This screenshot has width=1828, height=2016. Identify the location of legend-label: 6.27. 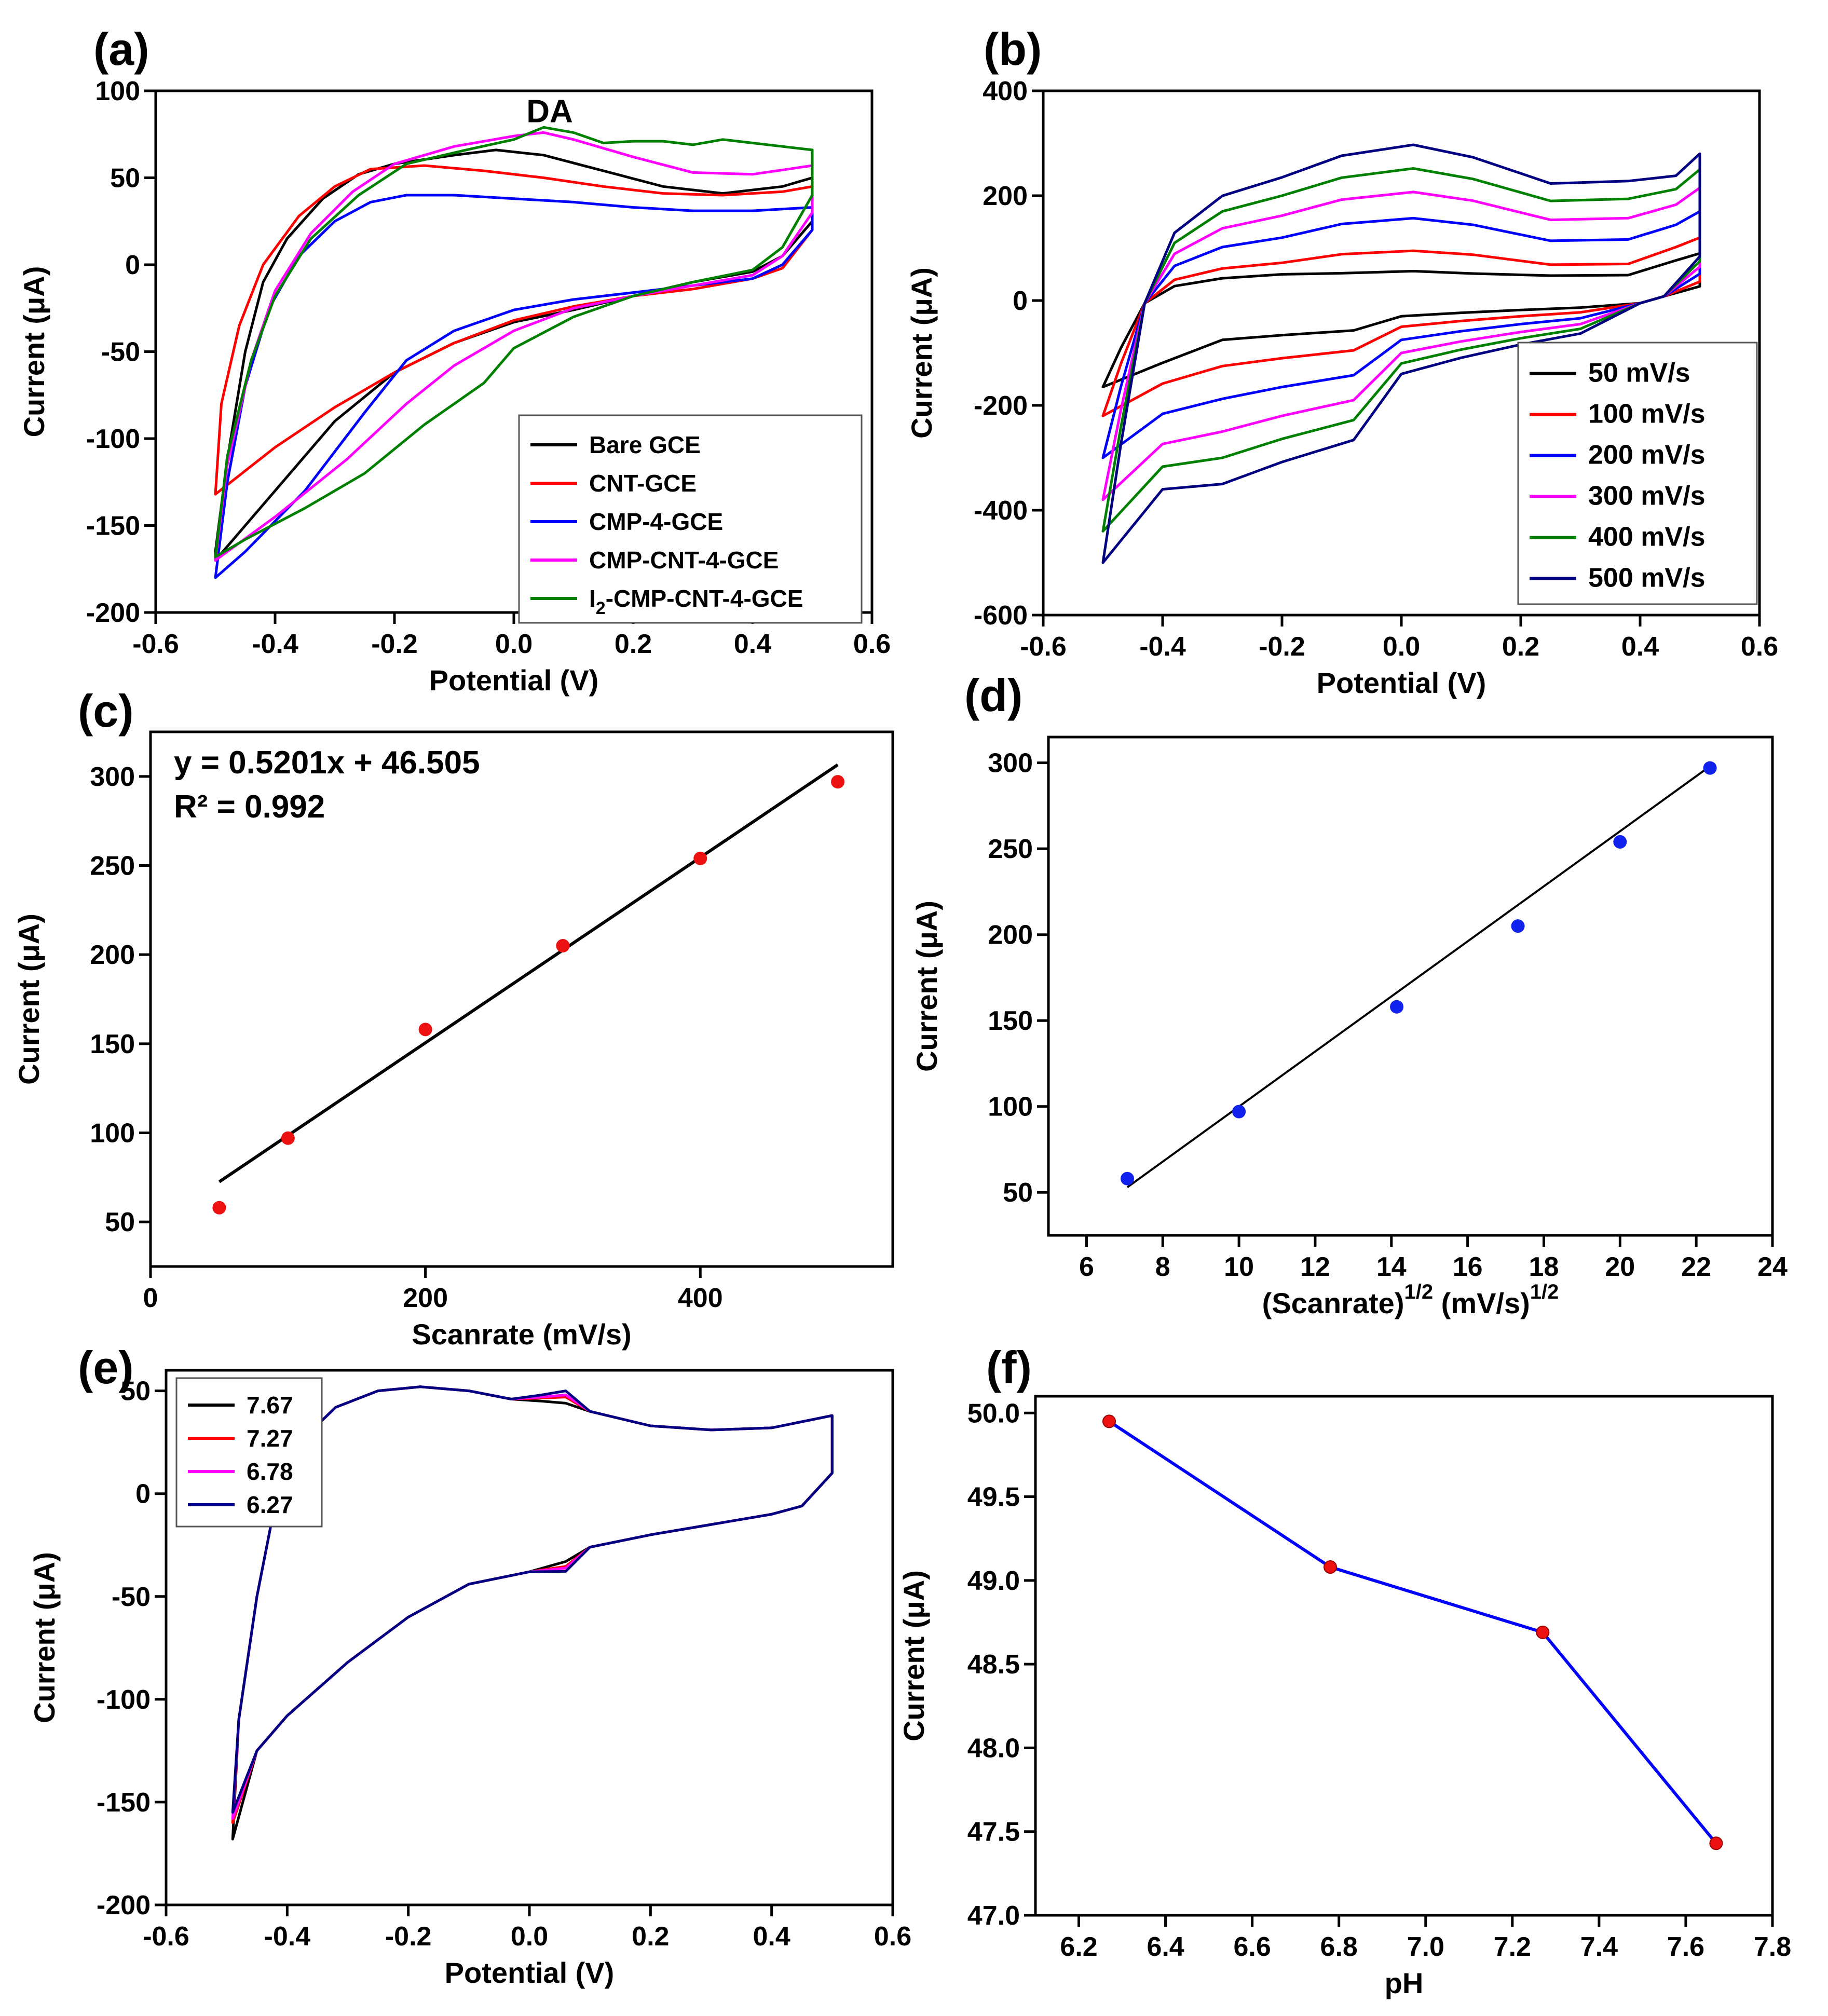
(270, 1505).